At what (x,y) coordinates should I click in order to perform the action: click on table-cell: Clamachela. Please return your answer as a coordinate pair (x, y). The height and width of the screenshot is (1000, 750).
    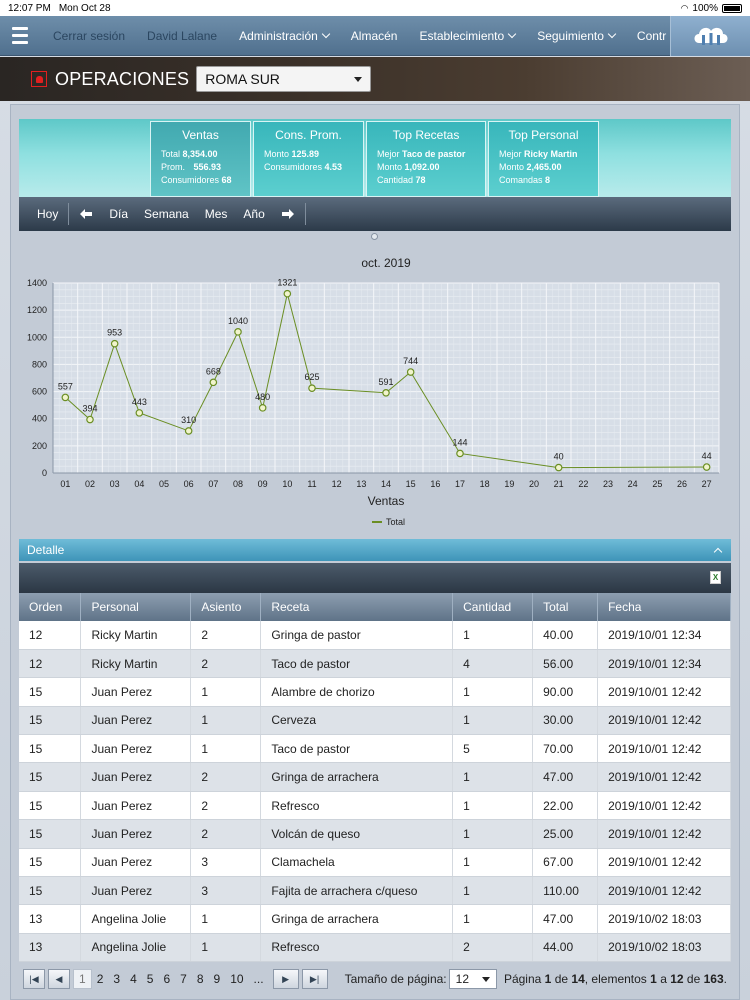
    Looking at the image, I should click on (357, 863).